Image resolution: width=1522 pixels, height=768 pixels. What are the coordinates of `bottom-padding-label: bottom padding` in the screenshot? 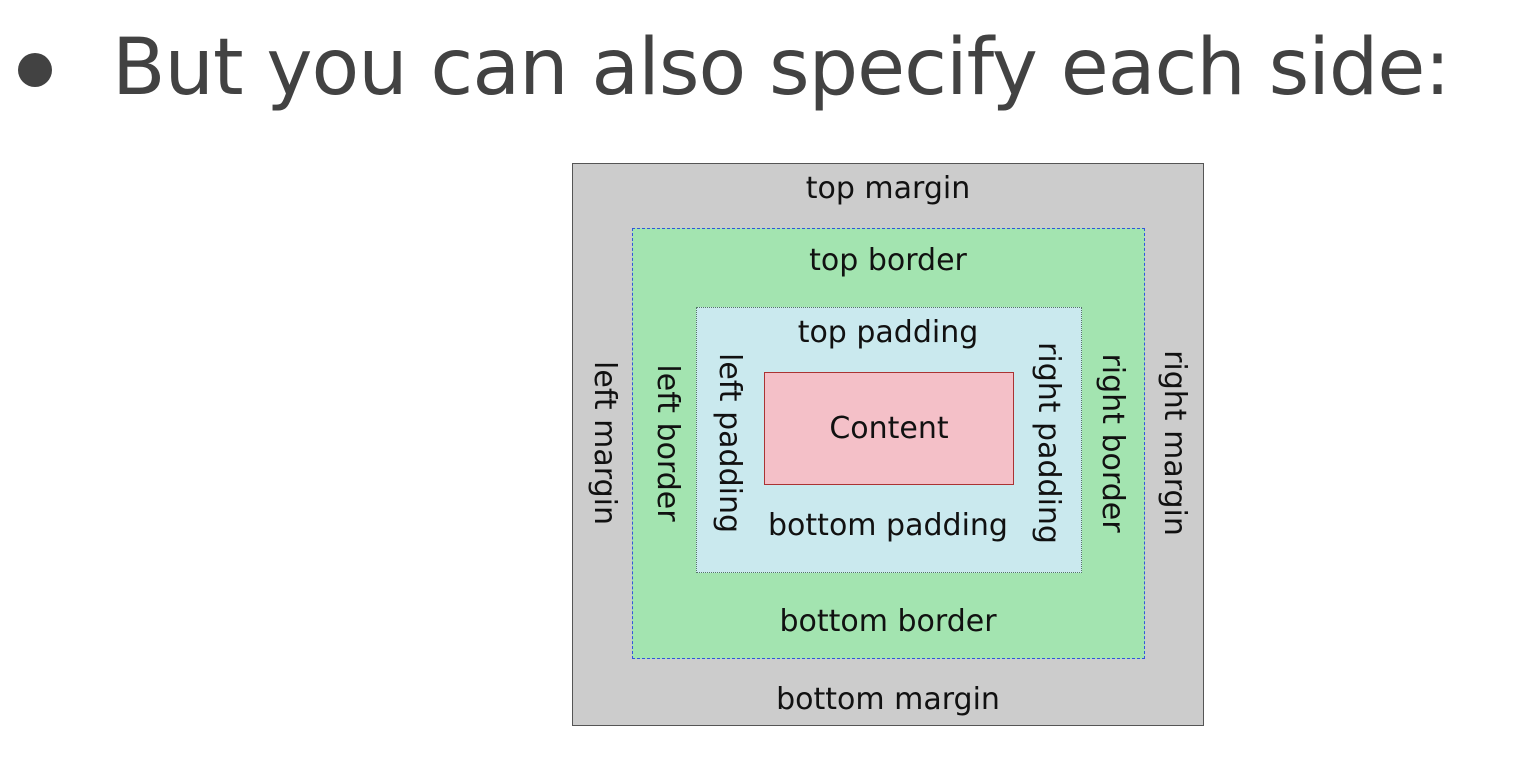 It's located at (888, 525).